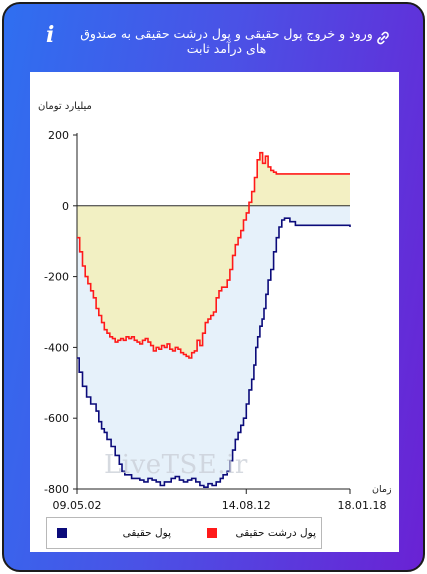 Image resolution: width=427 pixels, height=574 pixels. Describe the element at coordinates (146, 533) in the screenshot. I see `legend-label-real-money: پول حقیقی` at that location.